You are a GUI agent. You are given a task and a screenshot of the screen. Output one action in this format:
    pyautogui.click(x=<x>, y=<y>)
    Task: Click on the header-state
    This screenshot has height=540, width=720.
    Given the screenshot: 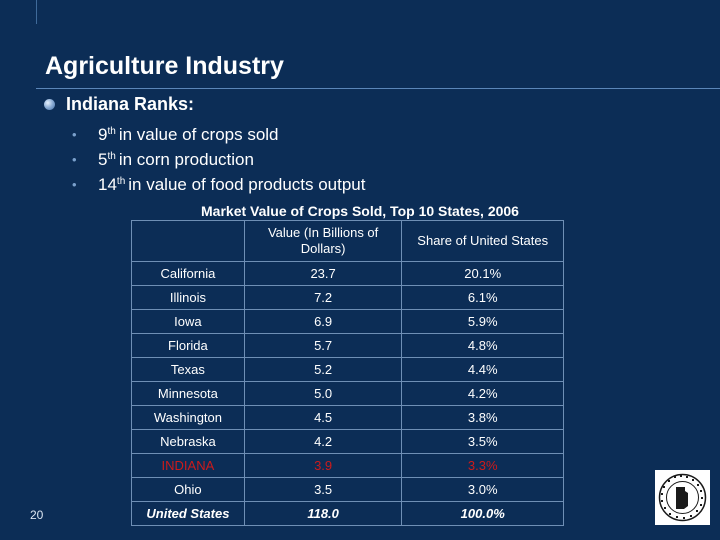 What is the action you would take?
    pyautogui.click(x=188, y=241)
    